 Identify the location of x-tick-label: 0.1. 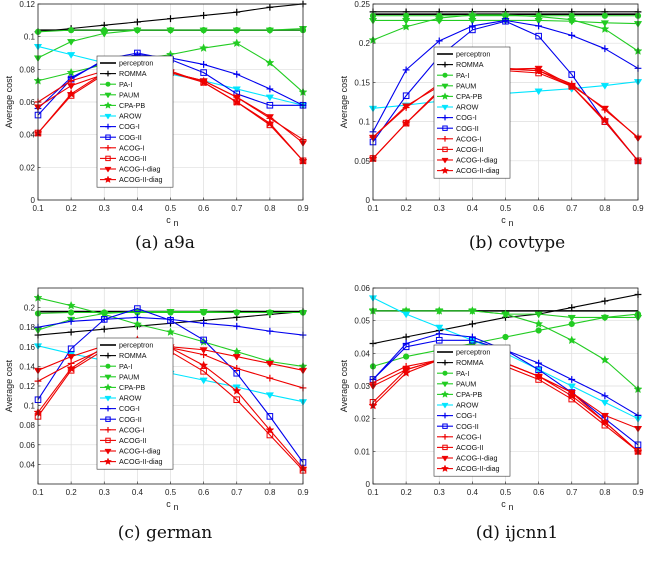
(38, 208).